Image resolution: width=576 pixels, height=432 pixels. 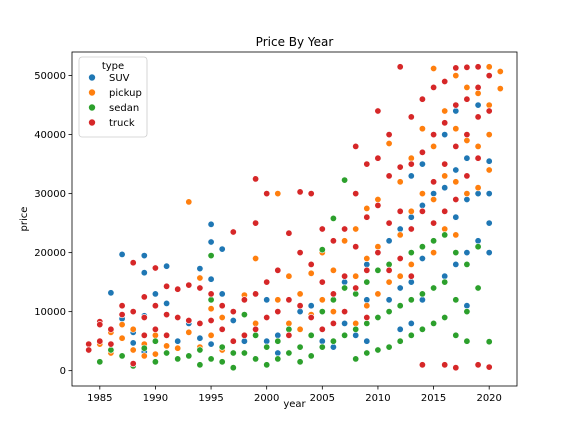 I want to click on legend-marker-SUV, so click(x=92, y=77).